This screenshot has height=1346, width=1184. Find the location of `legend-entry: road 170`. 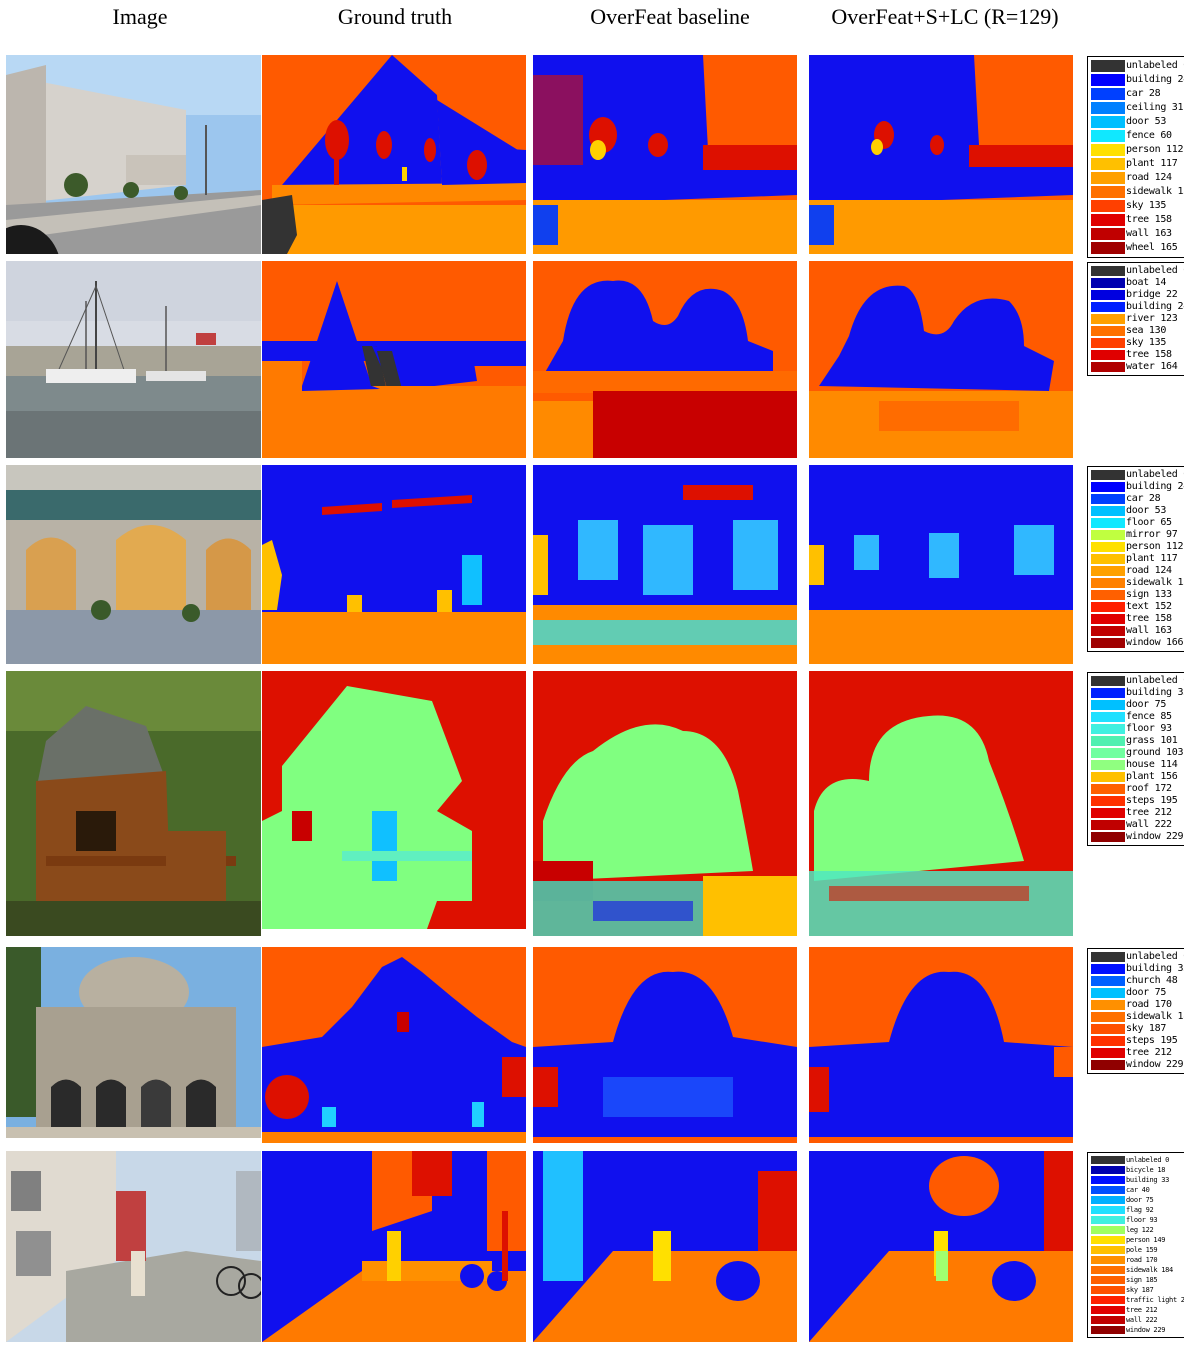

legend-entry: road 170 is located at coordinates (1137, 1005).